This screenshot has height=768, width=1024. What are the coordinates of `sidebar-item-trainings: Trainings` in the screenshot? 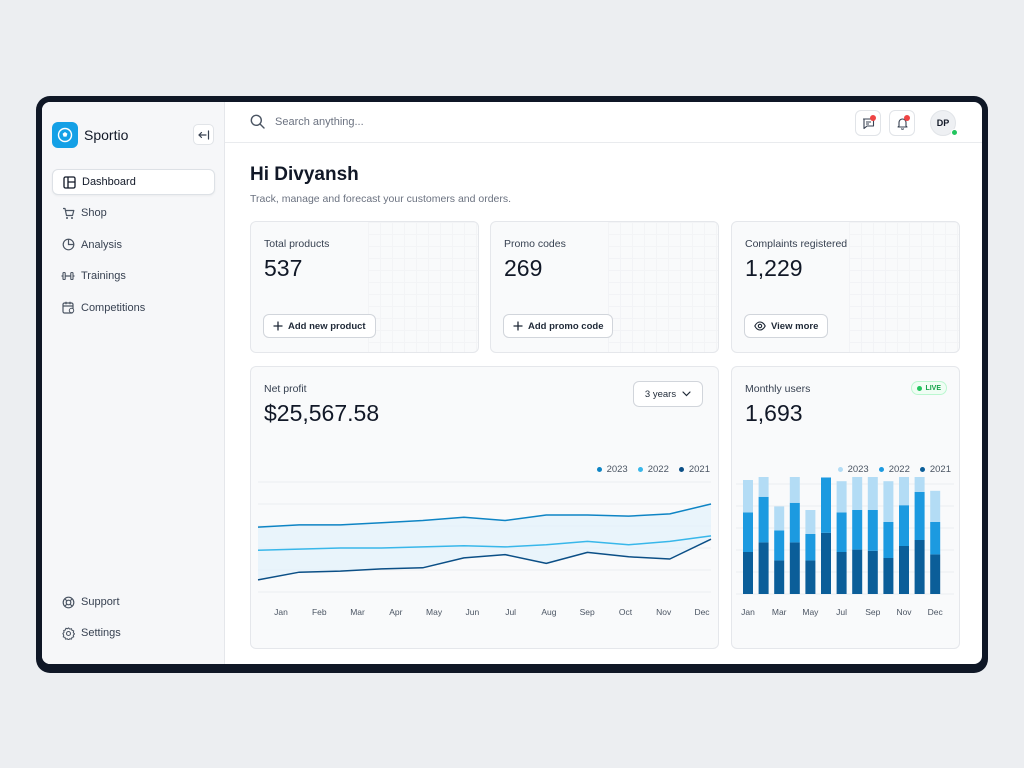 It's located at (133, 276).